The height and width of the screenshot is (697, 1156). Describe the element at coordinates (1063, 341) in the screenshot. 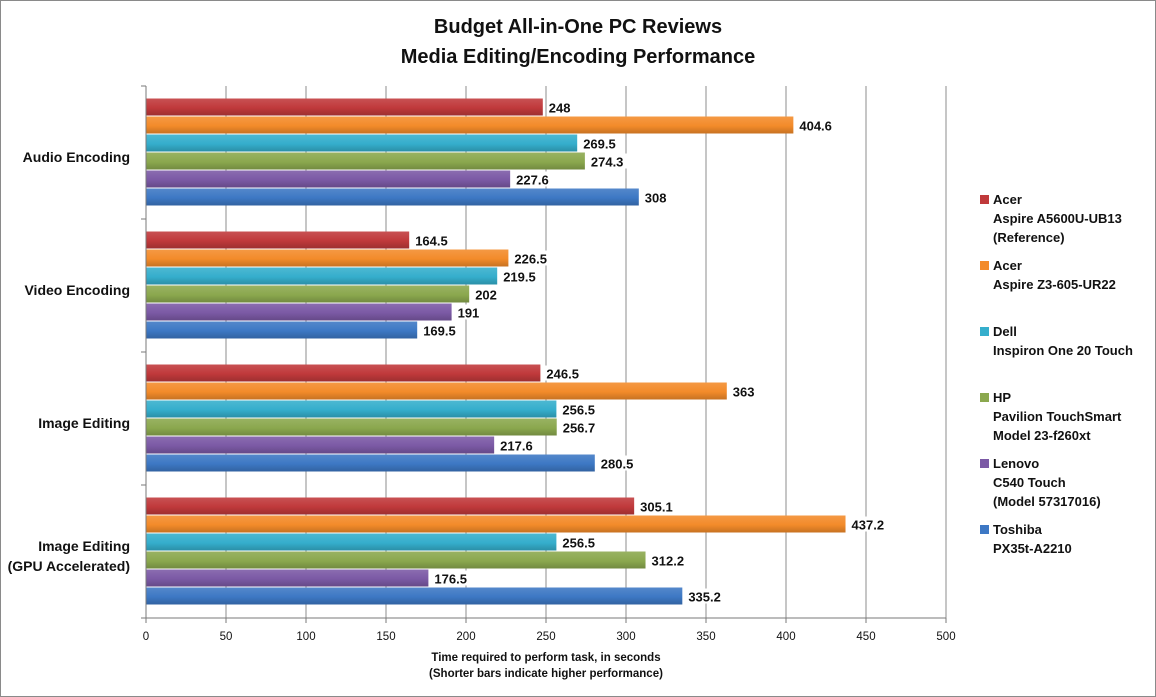

I see `legend-label: Dell Inspiron One 20 Touch` at that location.